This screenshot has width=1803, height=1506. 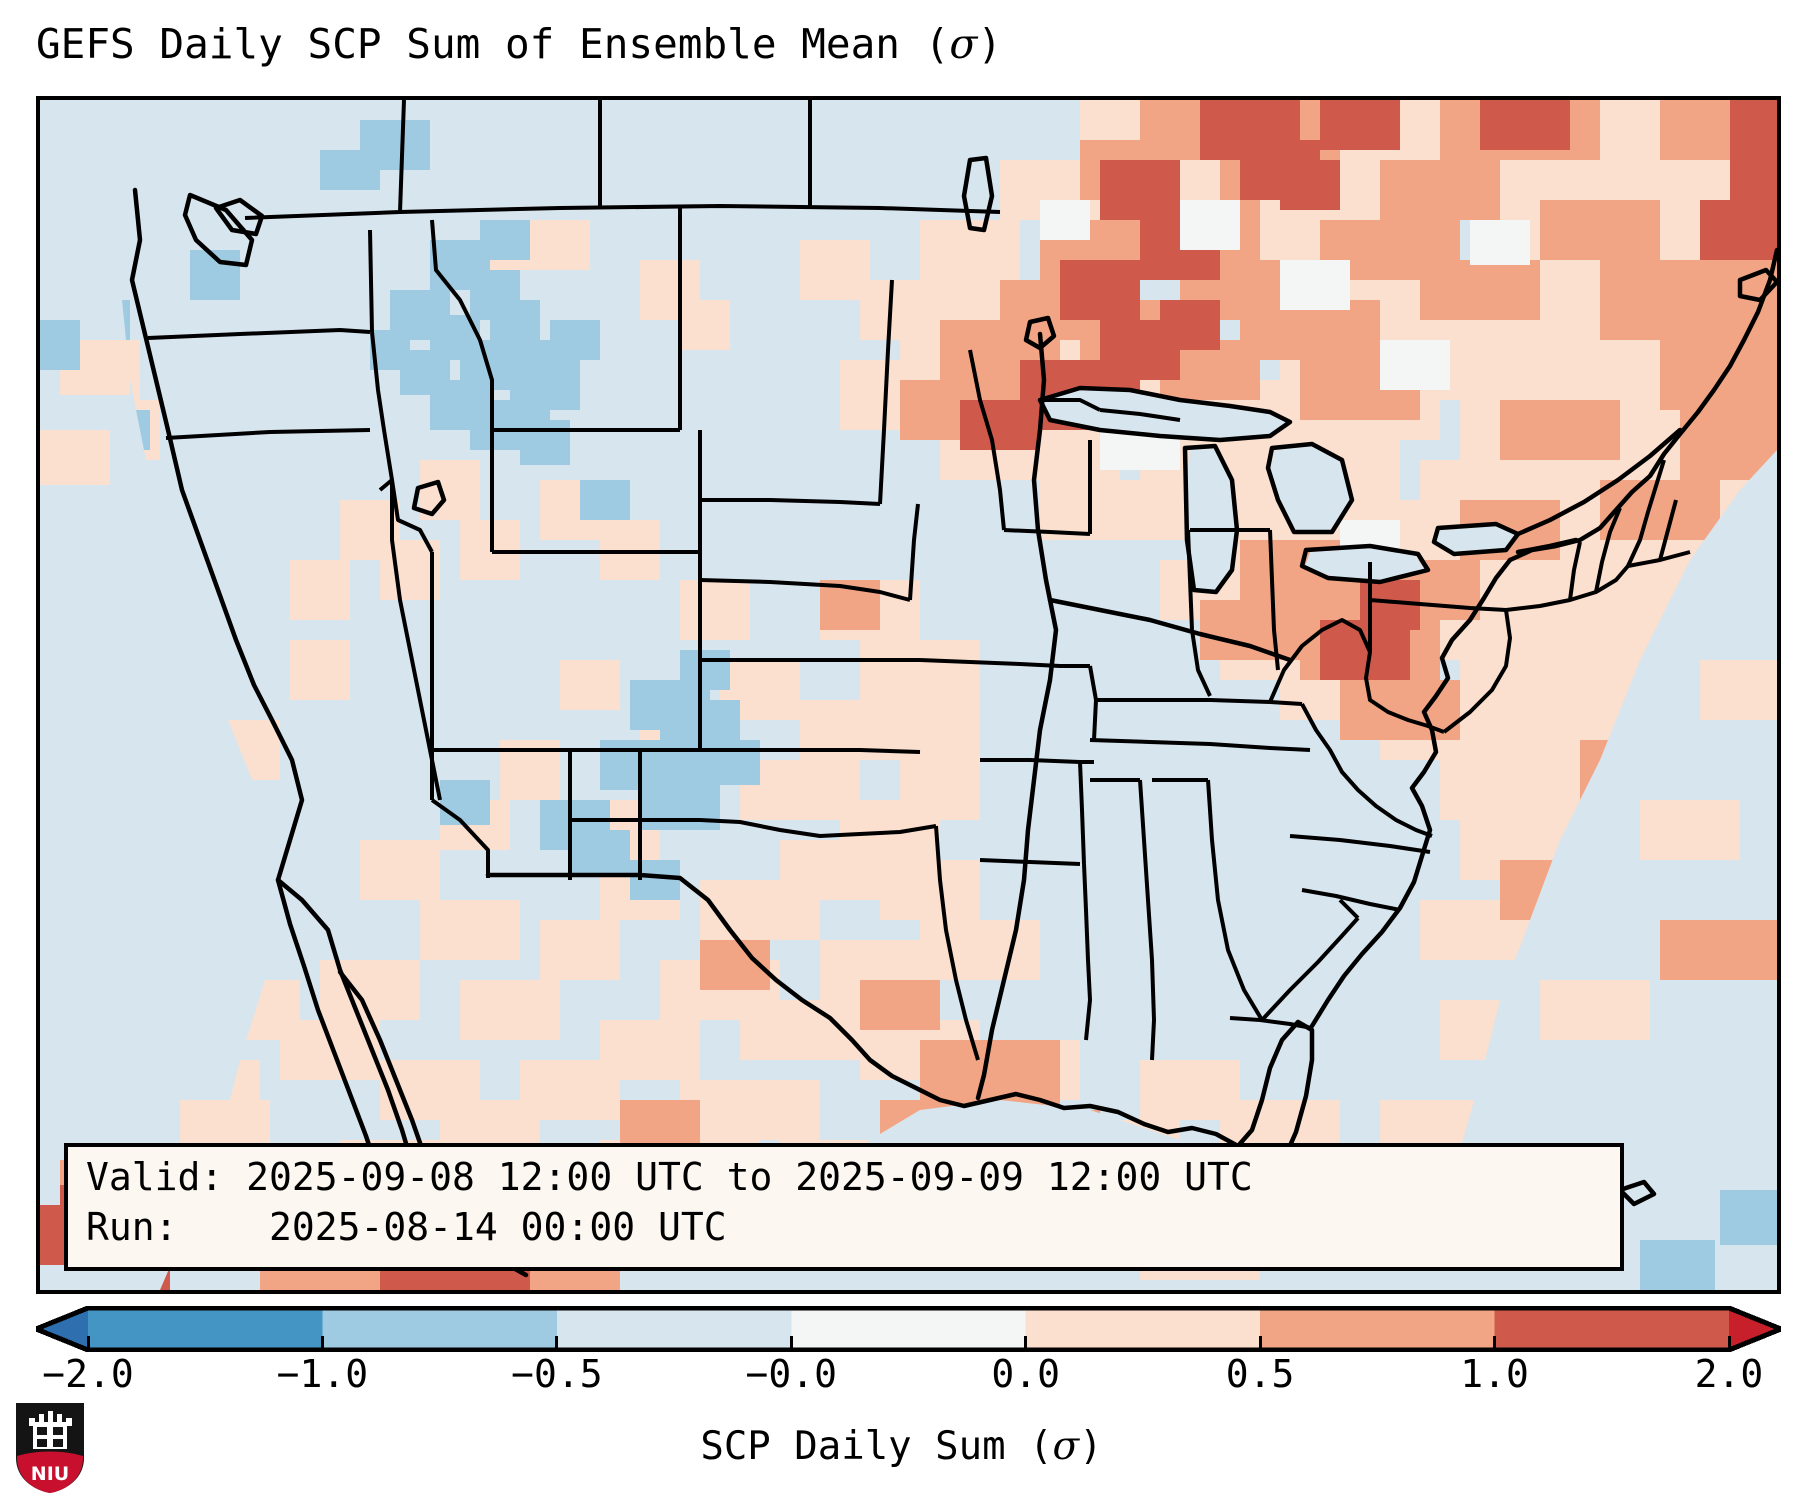 I want to click on colorbar-tick-labels: −2.0 −1.0 −0.5 −0.0 0.0 0.5 1.0 2.0, so click(x=908, y=1372).